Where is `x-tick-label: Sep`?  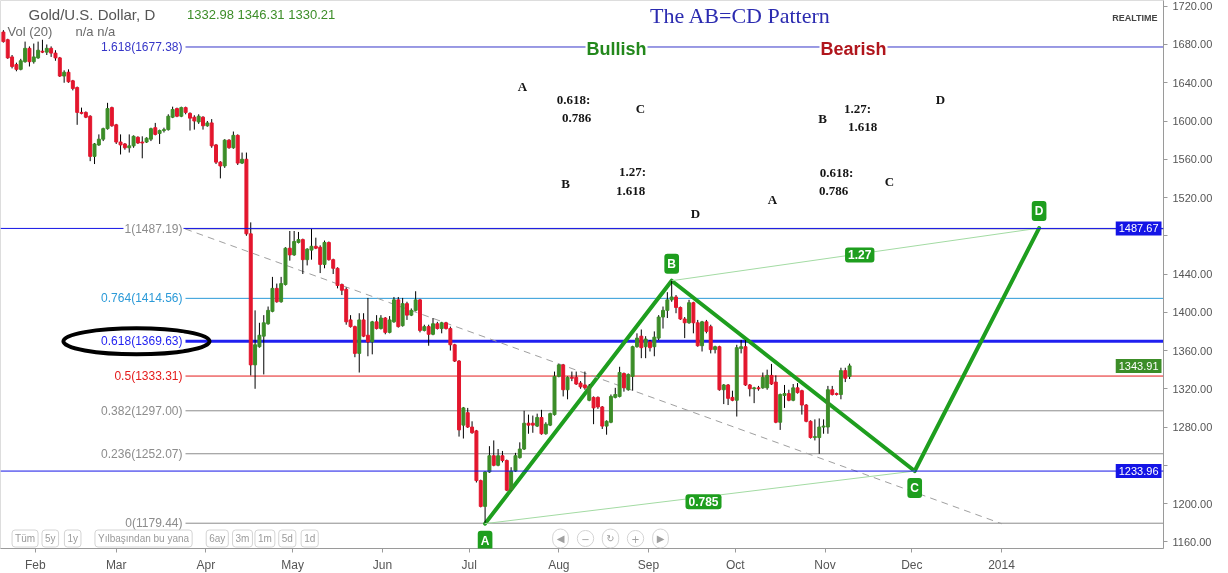 x-tick-label: Sep is located at coordinates (648, 564).